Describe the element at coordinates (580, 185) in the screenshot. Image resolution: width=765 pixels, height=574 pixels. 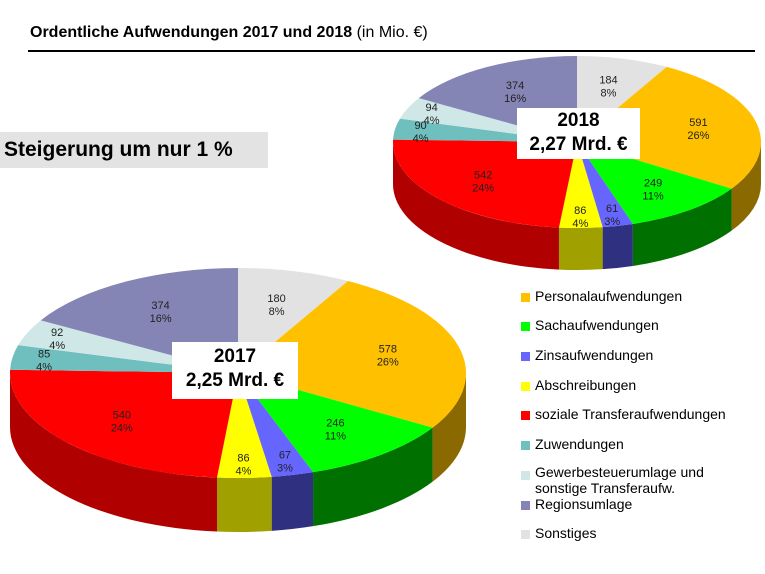
I see `pie-2018-slice-abschreibungen` at that location.